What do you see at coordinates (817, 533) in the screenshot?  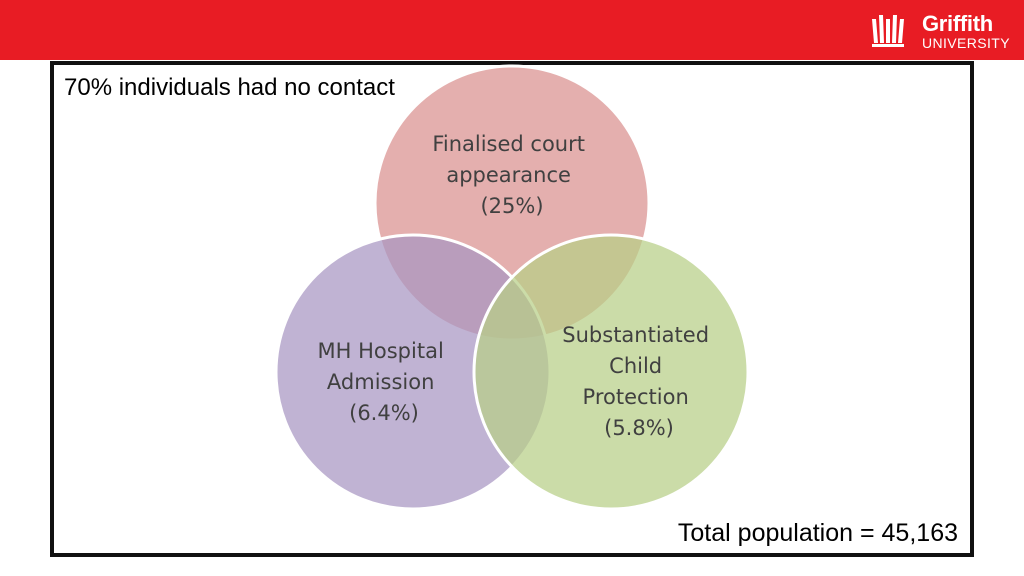 I see `total-population-note: Total population = 45,163` at bounding box center [817, 533].